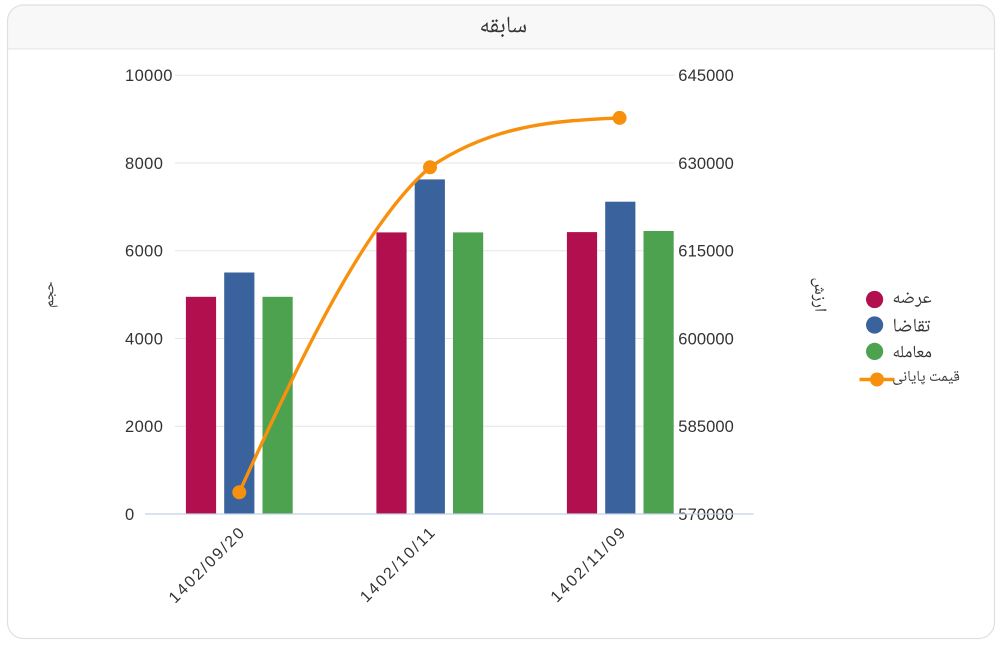 This screenshot has width=1000, height=646. I want to click on svg-text: 6000, so click(144, 252).